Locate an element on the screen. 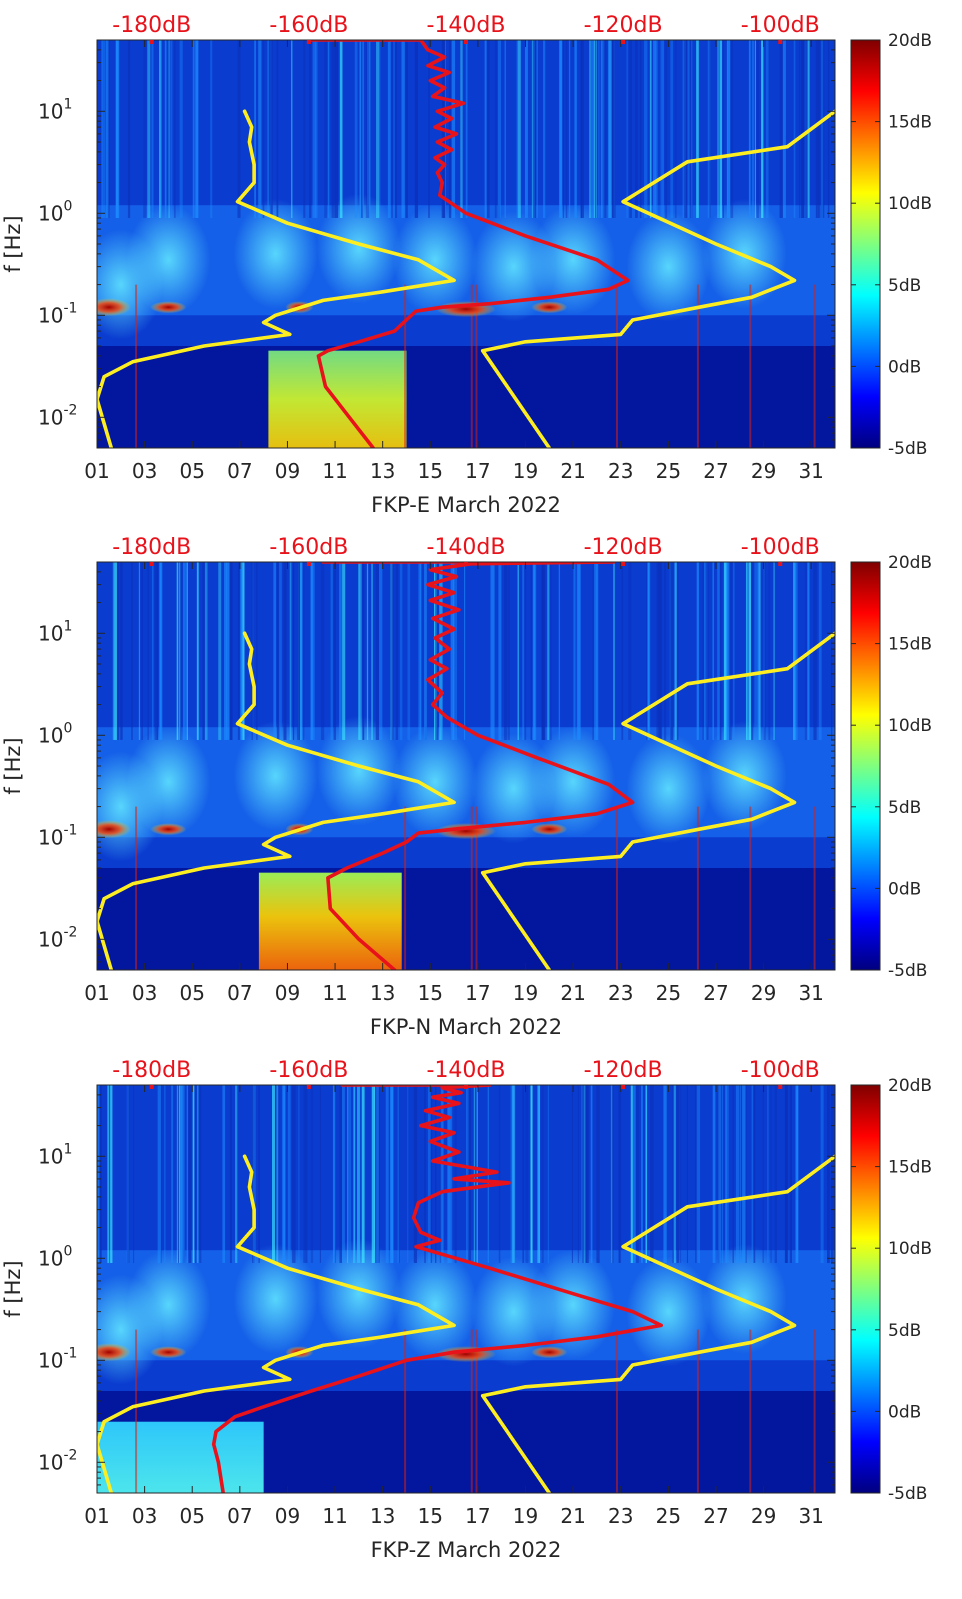 This screenshot has height=1599, width=962. x-axis-label: FKP-N March 2022 is located at coordinates (466, 1027).